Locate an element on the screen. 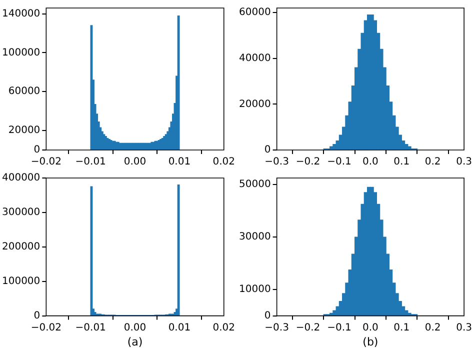  y-tick-label: 400000 is located at coordinates (21, 178).